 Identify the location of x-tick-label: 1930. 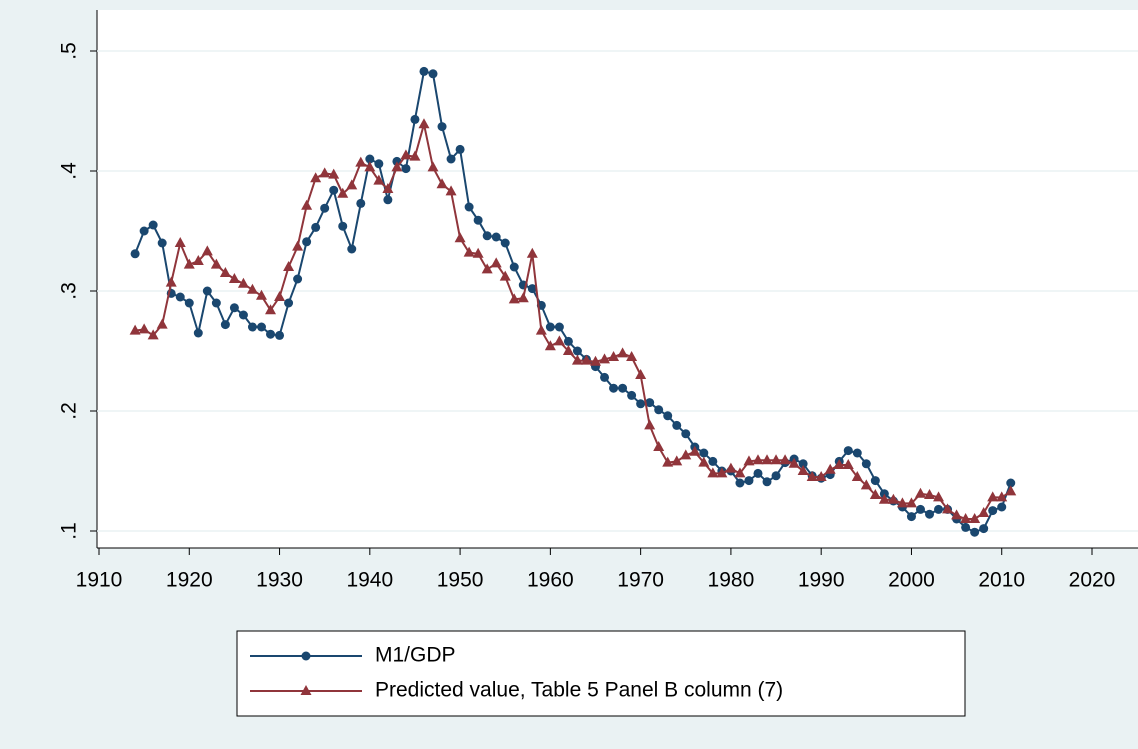
(279, 580).